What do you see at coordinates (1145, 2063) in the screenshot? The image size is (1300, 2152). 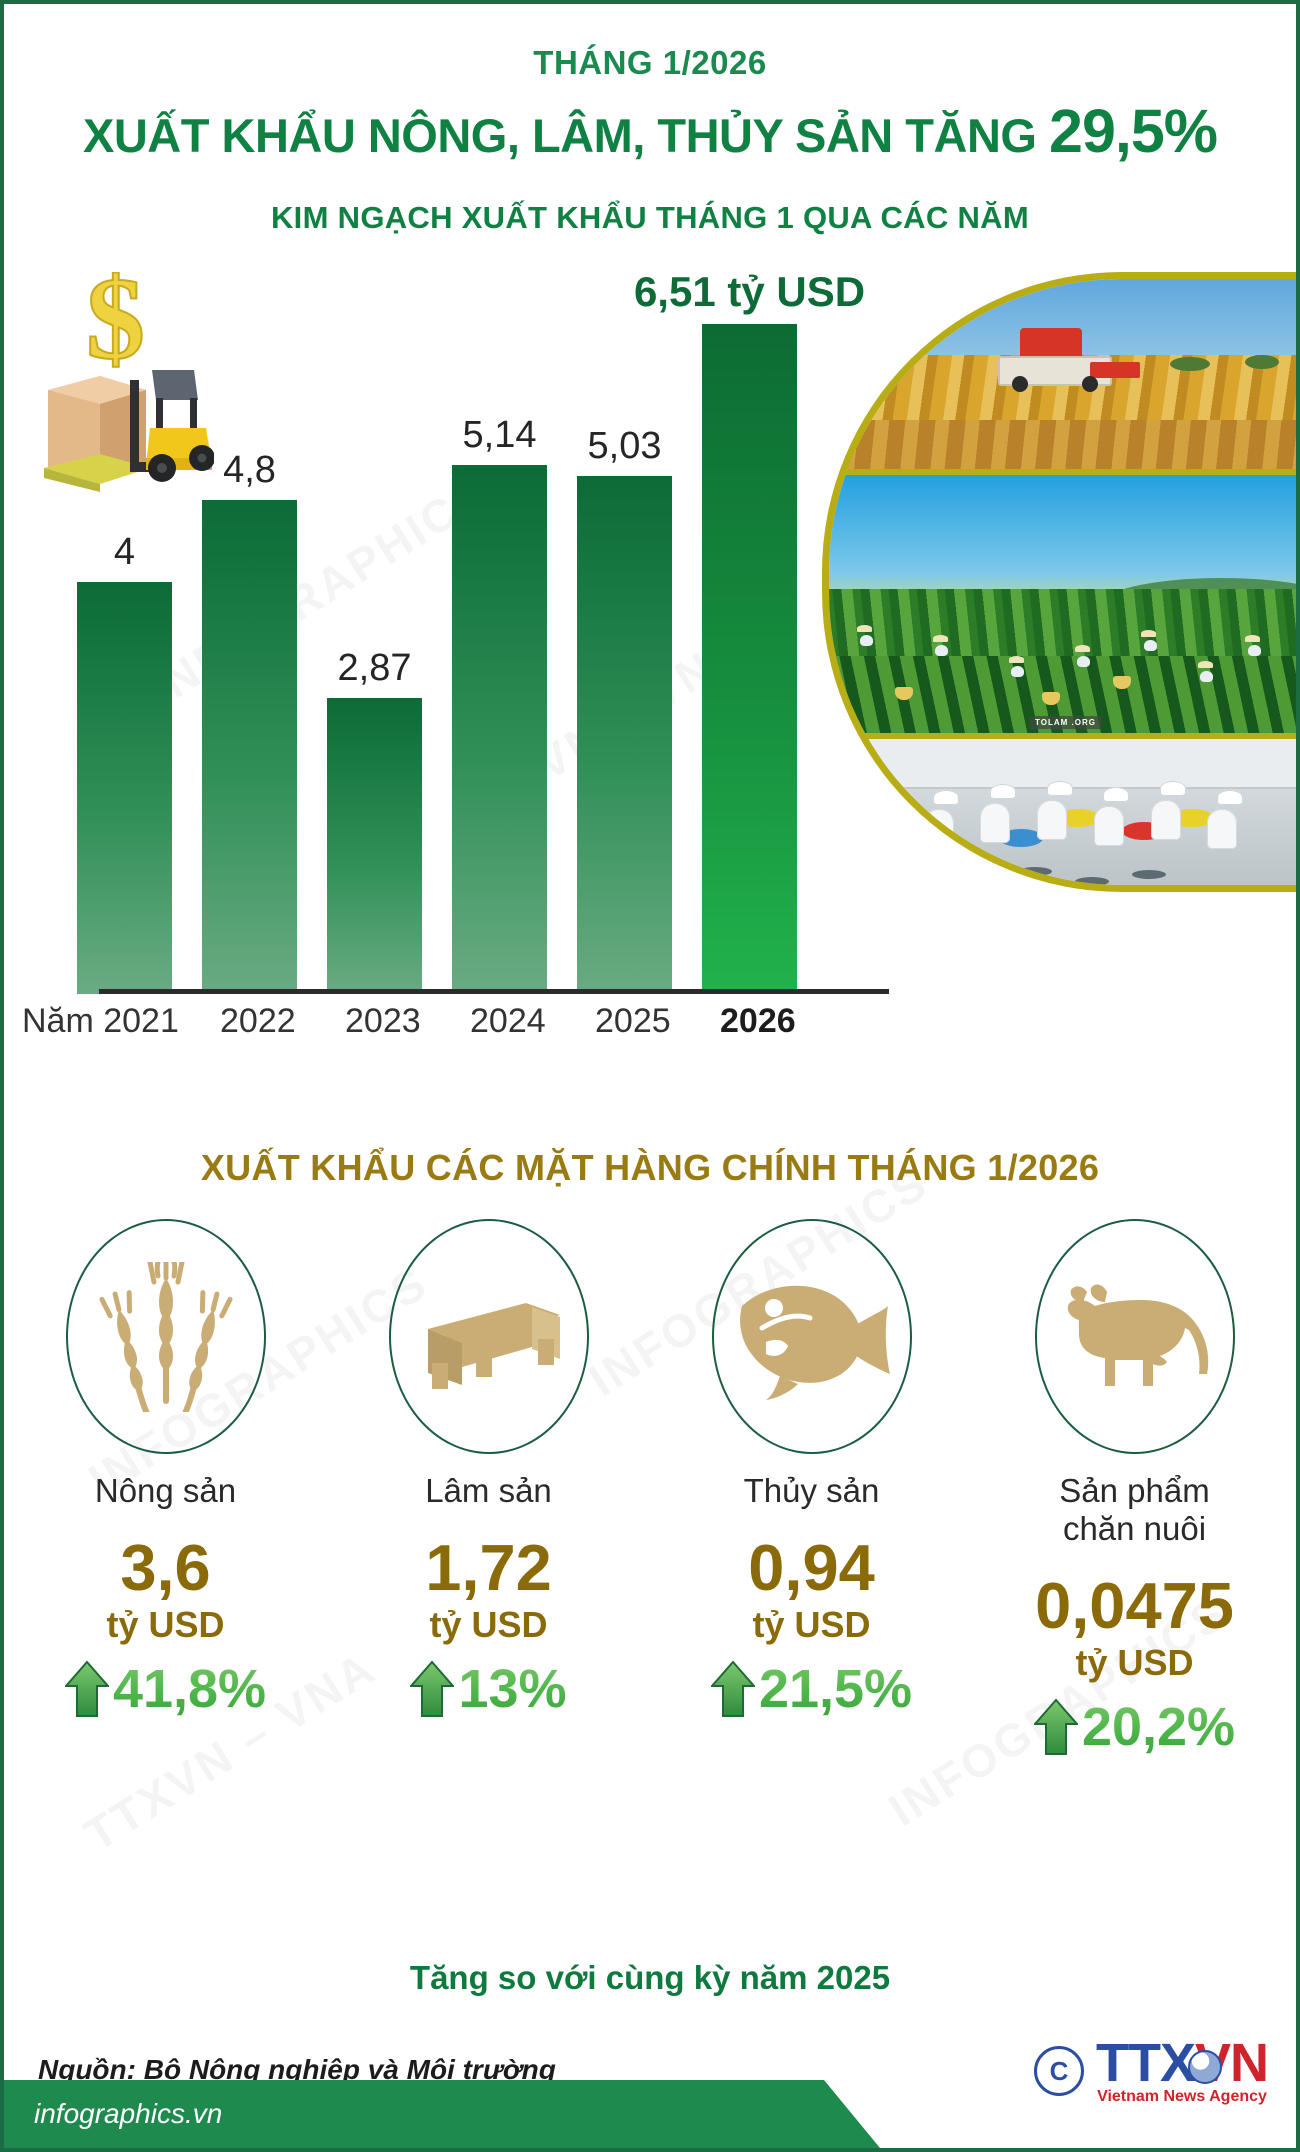 I see `logo-tt: TTX` at bounding box center [1145, 2063].